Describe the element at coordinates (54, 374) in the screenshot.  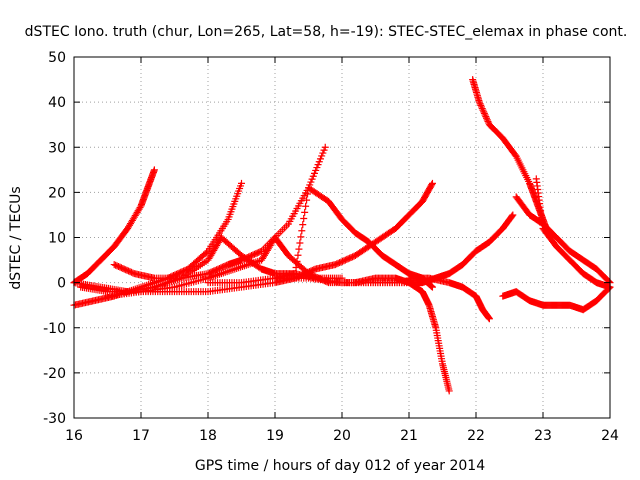
I see `y-tick-label: -20` at that location.